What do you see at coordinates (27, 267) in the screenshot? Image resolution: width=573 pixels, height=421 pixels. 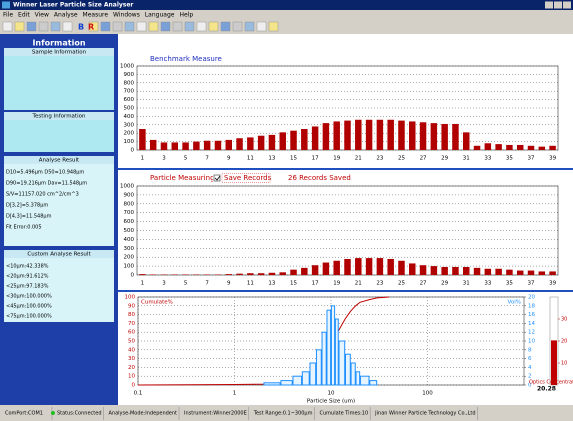 I see `custom-line: <10μm:42.338%` at bounding box center [27, 267].